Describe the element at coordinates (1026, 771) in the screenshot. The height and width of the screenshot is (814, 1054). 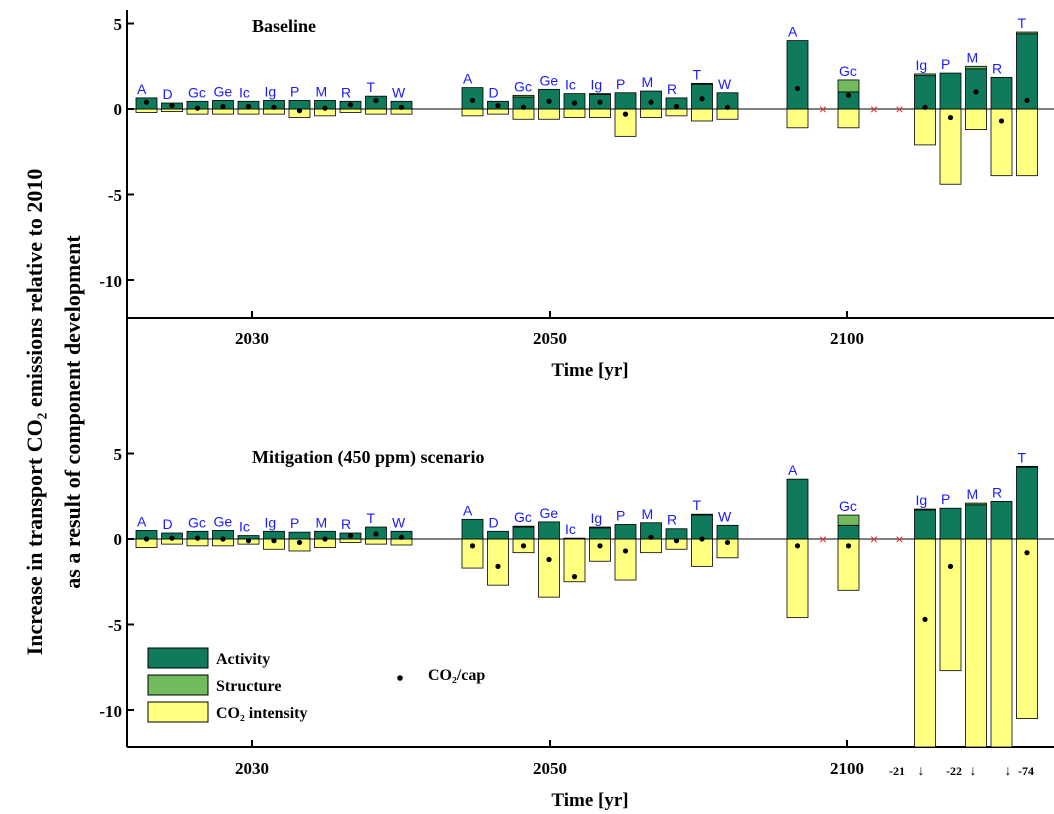
I see `offscale-annotation: -74` at that location.